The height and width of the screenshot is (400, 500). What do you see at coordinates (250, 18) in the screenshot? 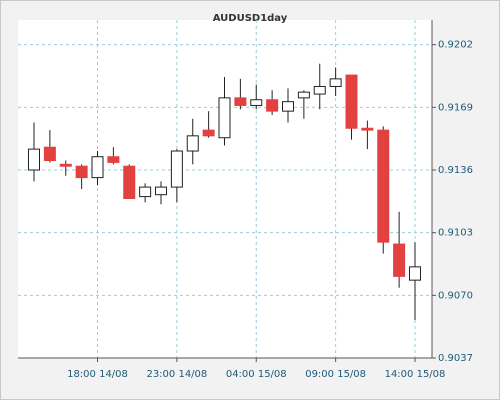
I see `chart-title: AUDUSD1day` at bounding box center [250, 18].